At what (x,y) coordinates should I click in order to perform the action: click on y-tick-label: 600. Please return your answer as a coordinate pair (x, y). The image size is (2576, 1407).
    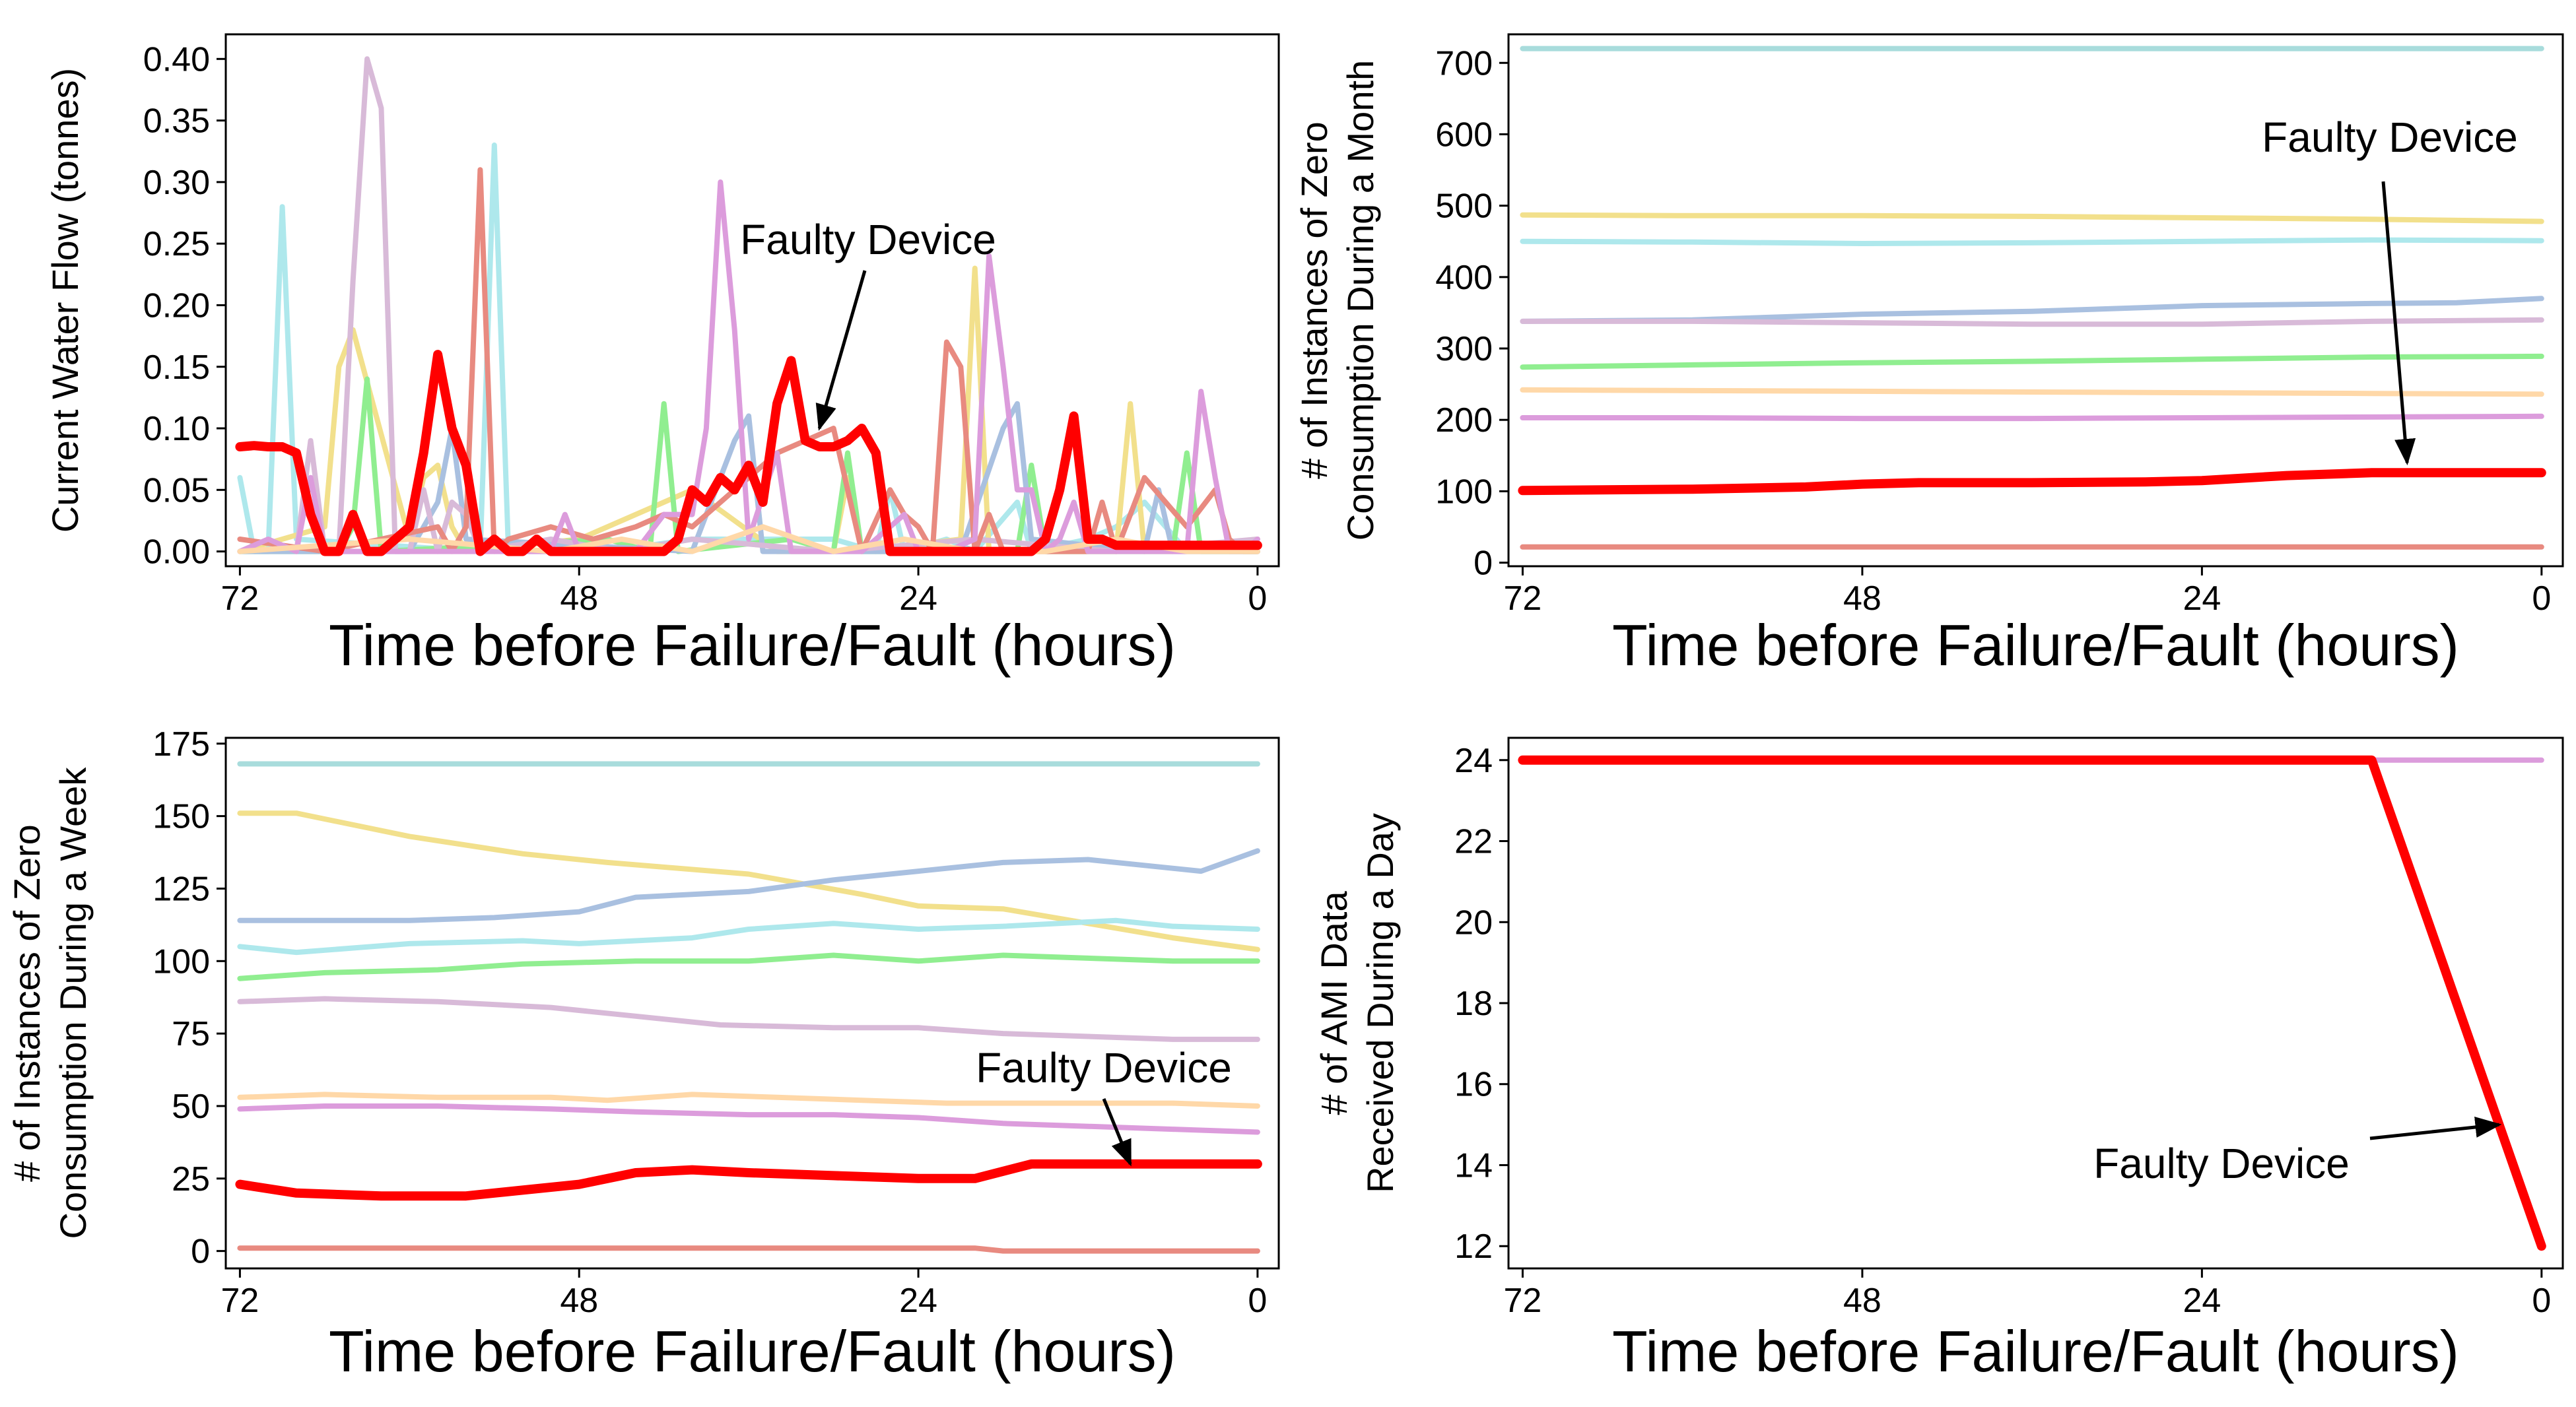
    Looking at the image, I should click on (1464, 134).